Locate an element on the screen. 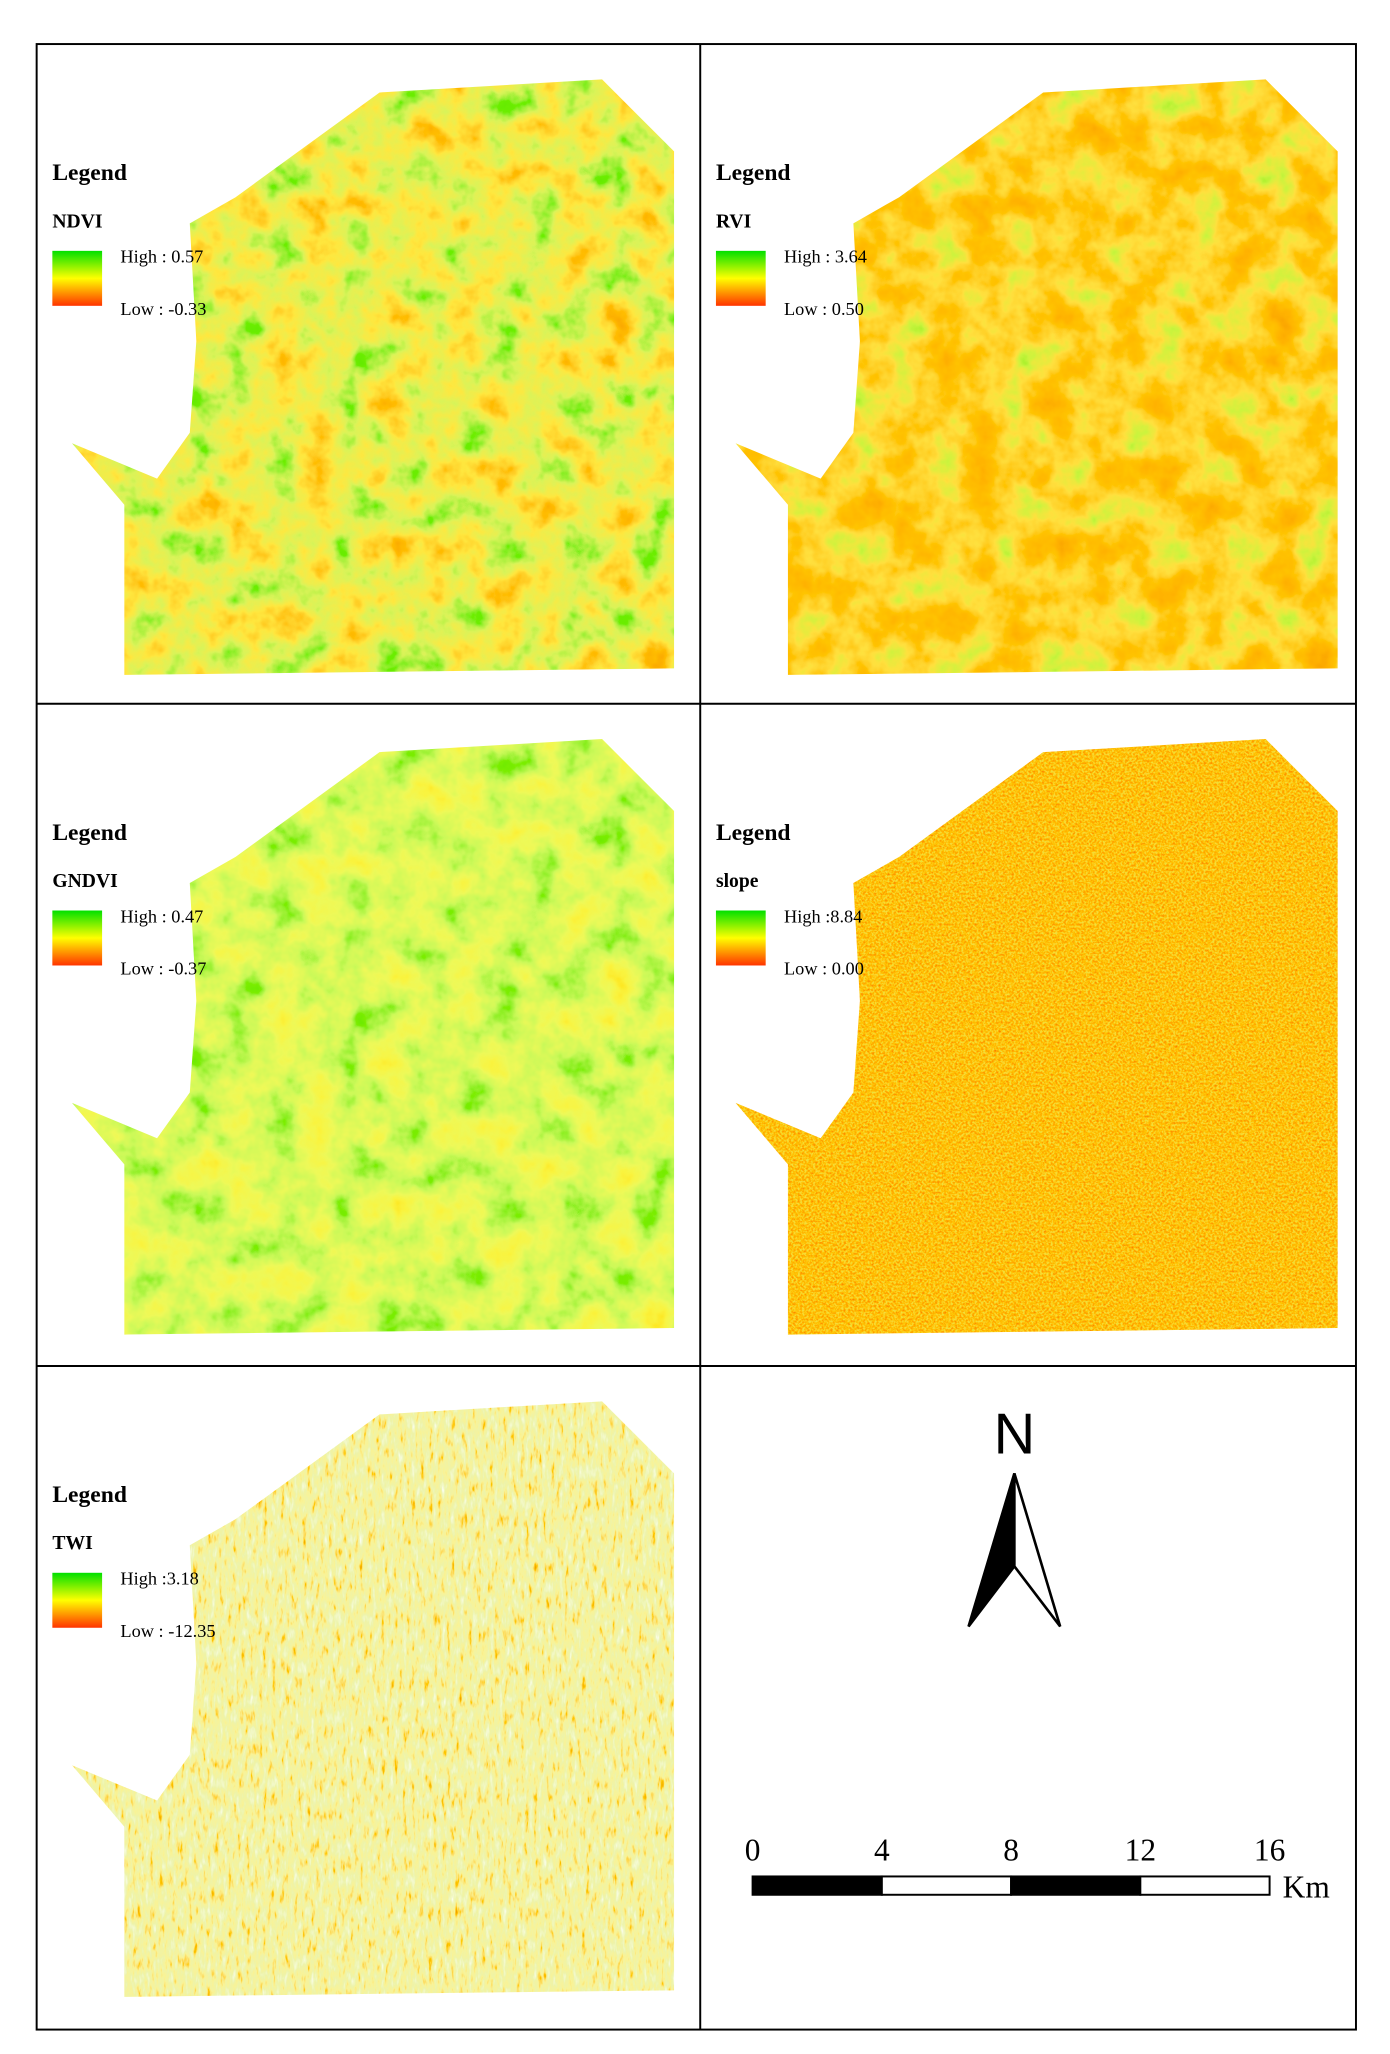 The width and height of the screenshot is (1390, 2054). north-arrow: N is located at coordinates (1014, 1515).